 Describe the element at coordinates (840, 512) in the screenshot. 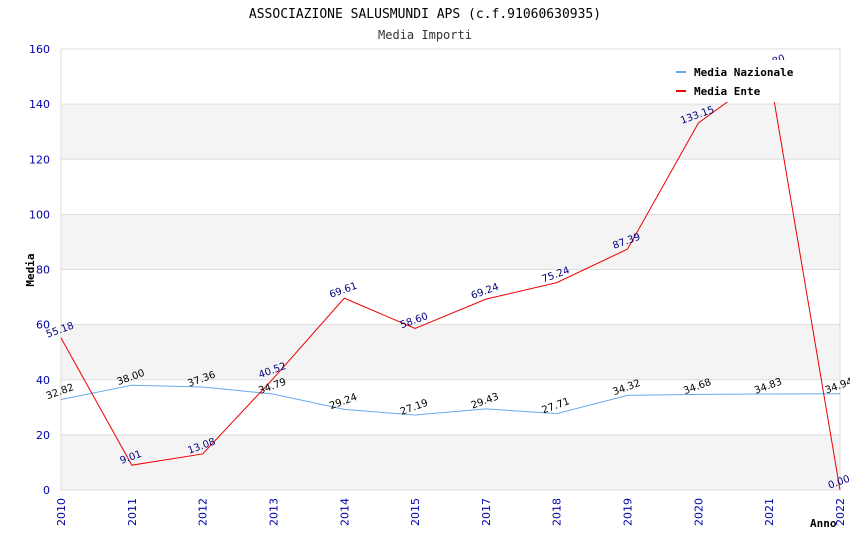

I see `x-tick-label: 2022` at that location.